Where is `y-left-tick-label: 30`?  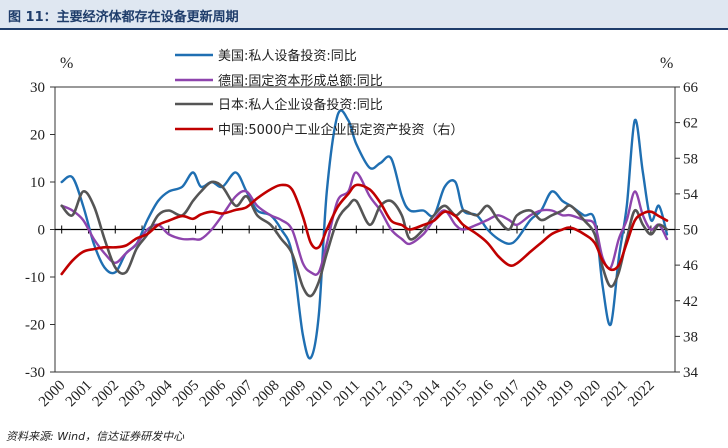 y-left-tick-label: 30 is located at coordinates (37, 88).